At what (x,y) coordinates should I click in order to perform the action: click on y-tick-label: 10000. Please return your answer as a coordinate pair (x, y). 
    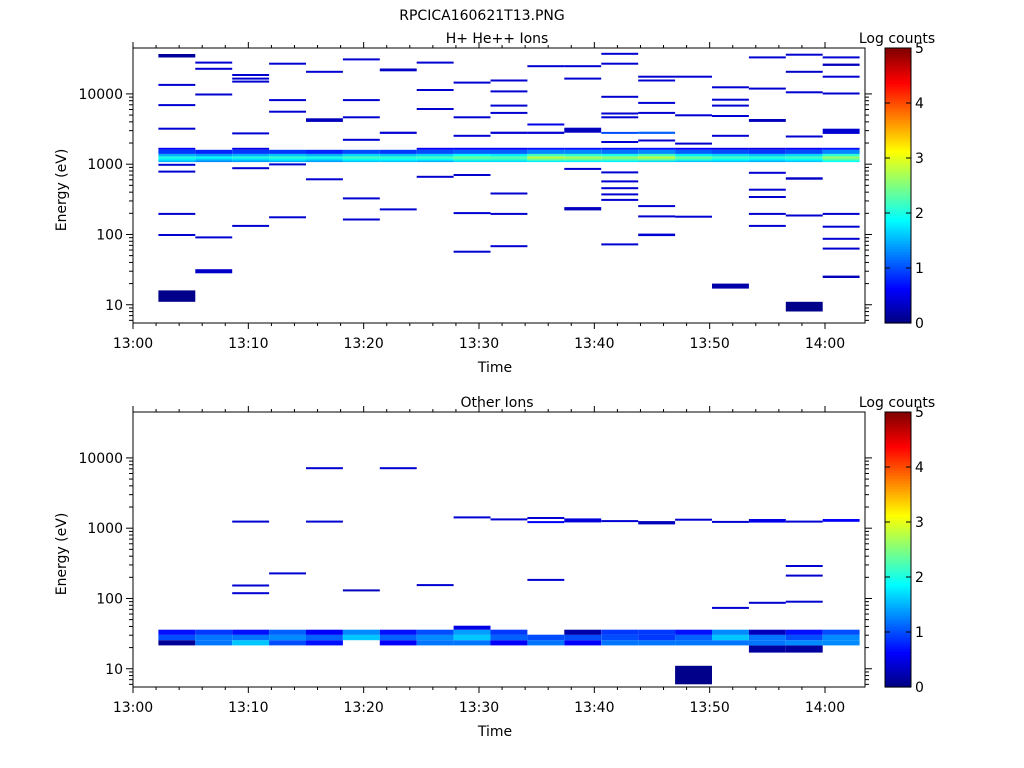
    Looking at the image, I should click on (100, 95).